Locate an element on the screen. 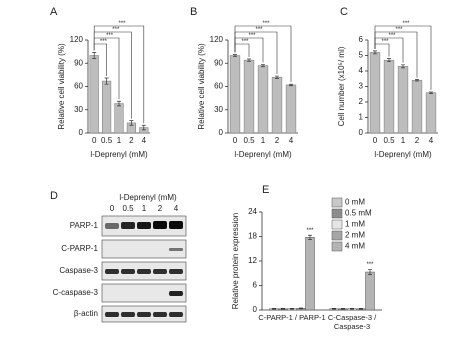  blot-strip is located at coordinates (144, 293).